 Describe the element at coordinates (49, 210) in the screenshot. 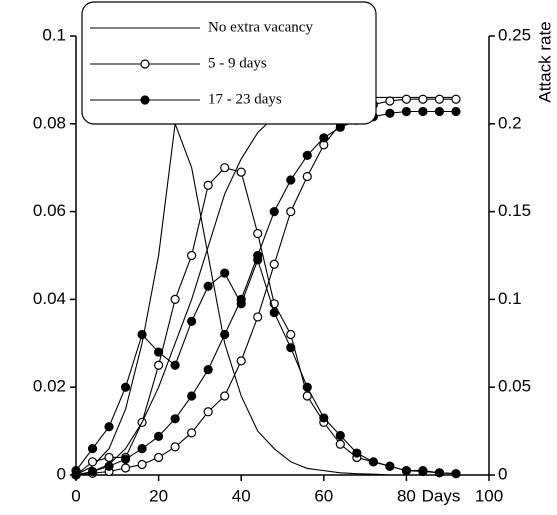

I see `y-tick-label: 0.06` at that location.